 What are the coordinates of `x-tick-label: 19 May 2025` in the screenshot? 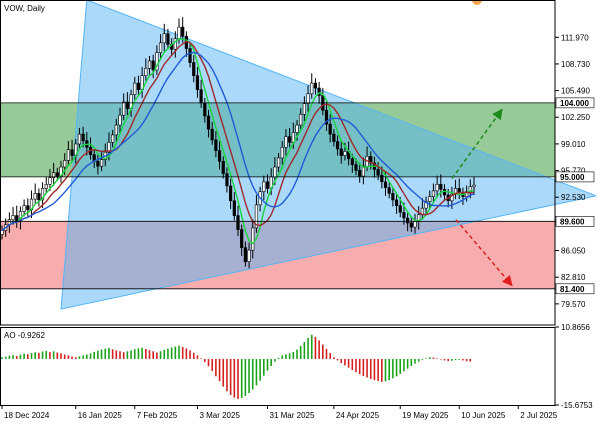 It's located at (425, 415).